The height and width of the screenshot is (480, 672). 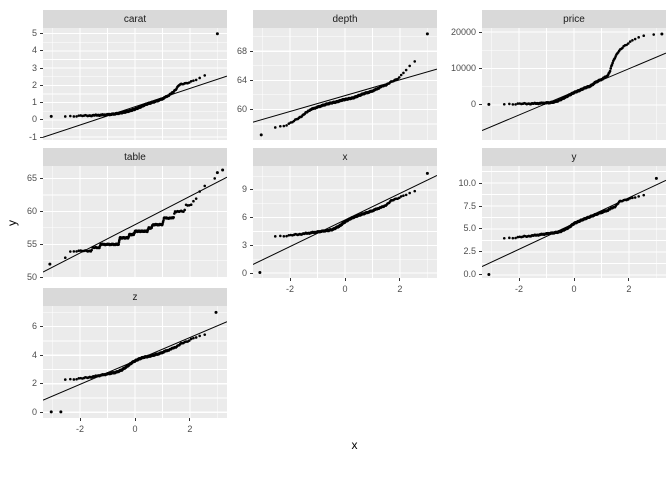 What do you see at coordinates (463, 31) in the screenshot?
I see `y-tick-label: 20000` at bounding box center [463, 31].